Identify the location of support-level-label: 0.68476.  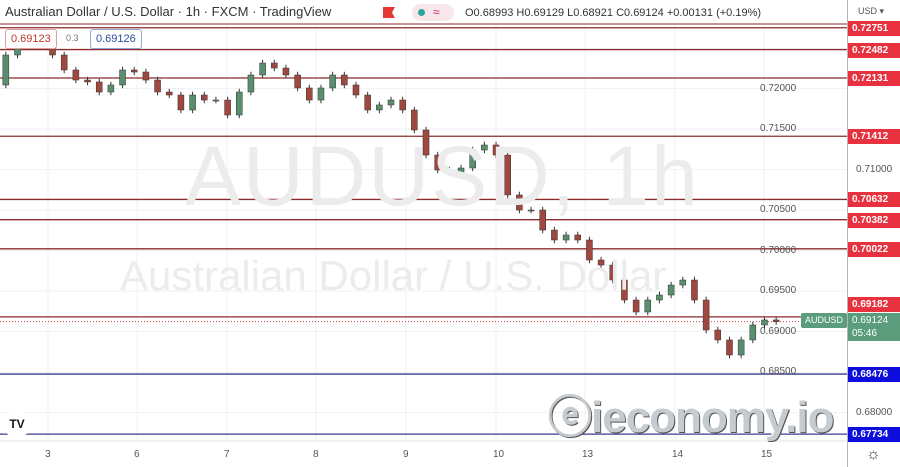
(874, 375).